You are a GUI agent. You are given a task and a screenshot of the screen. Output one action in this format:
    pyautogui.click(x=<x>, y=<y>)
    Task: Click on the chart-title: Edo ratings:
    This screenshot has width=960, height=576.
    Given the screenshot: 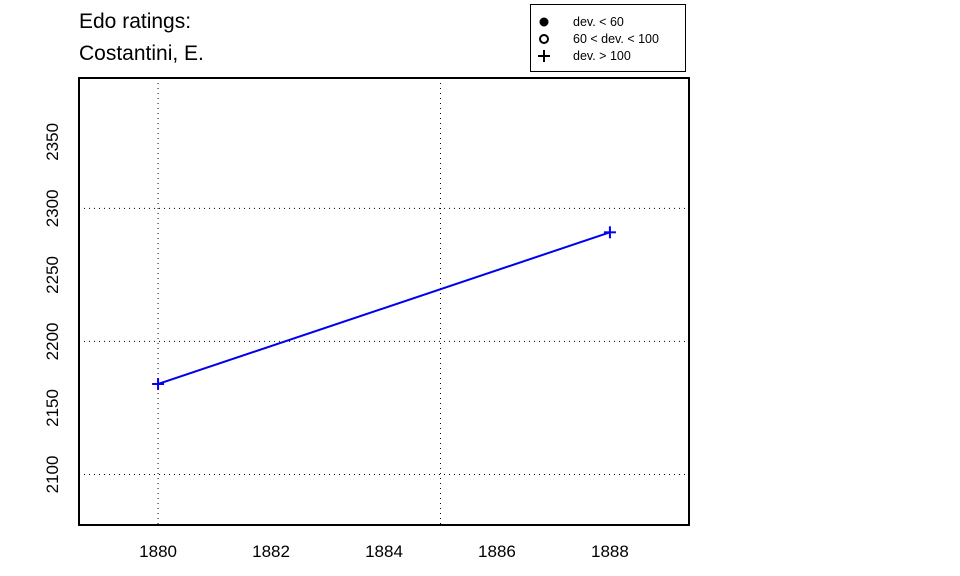 What is the action you would take?
    pyautogui.click(x=135, y=21)
    